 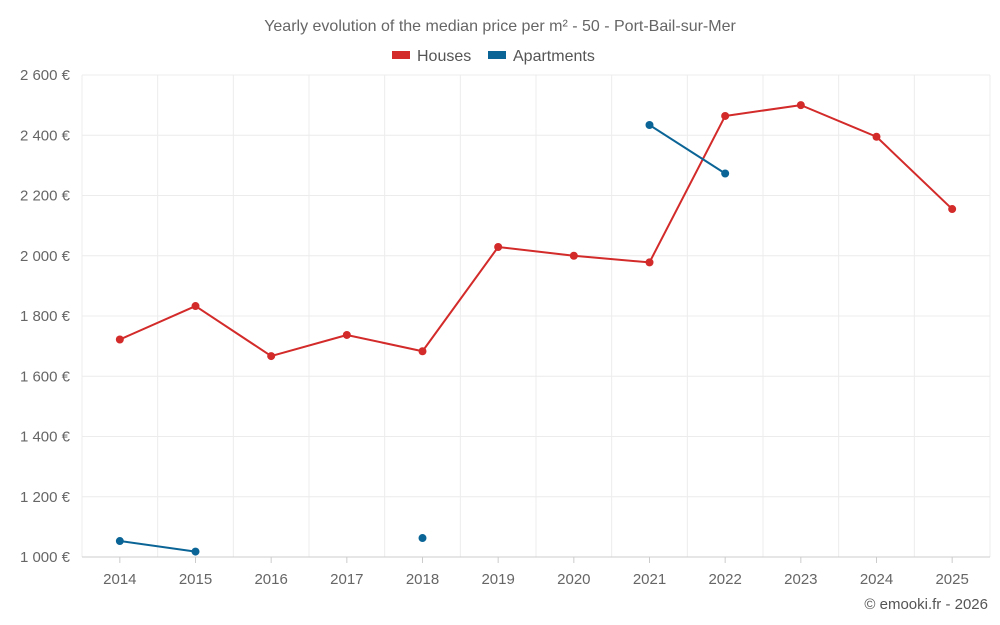 What do you see at coordinates (649, 579) in the screenshot?
I see `x-tick-label: 2021` at bounding box center [649, 579].